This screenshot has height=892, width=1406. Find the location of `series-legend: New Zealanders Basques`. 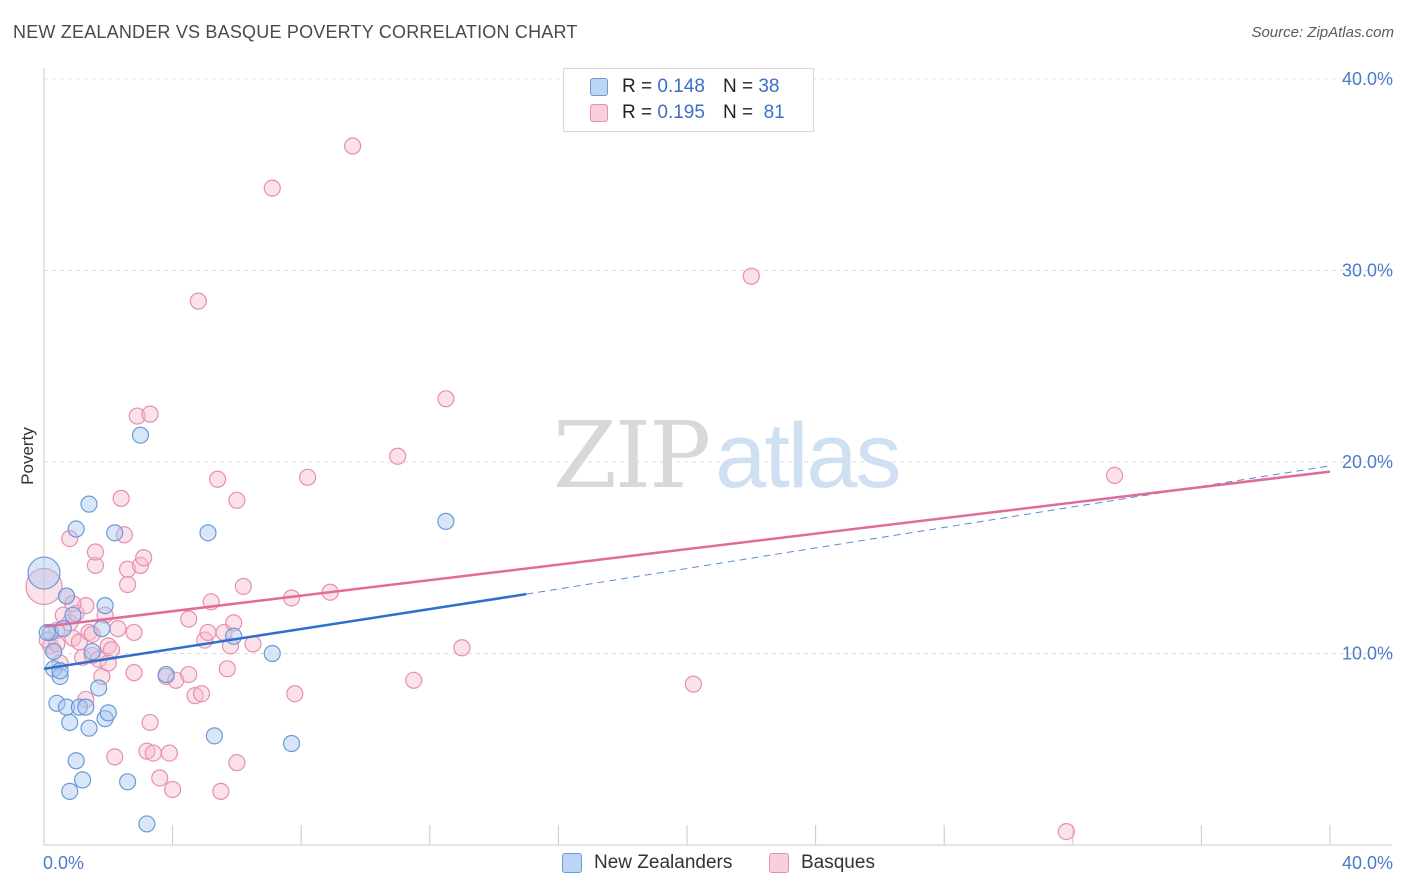

series-legend: New Zealanders Basques is located at coordinates (703, 866).